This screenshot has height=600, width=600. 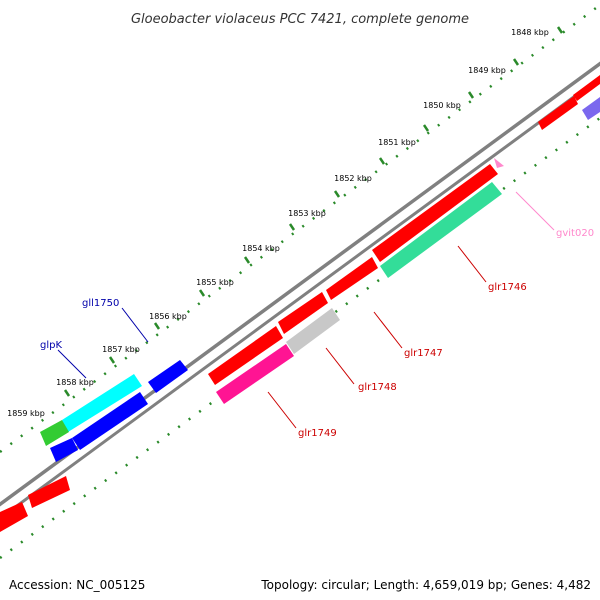 What do you see at coordinates (168, 316) in the screenshot?
I see `tick-label: 1856 kbp` at bounding box center [168, 316].